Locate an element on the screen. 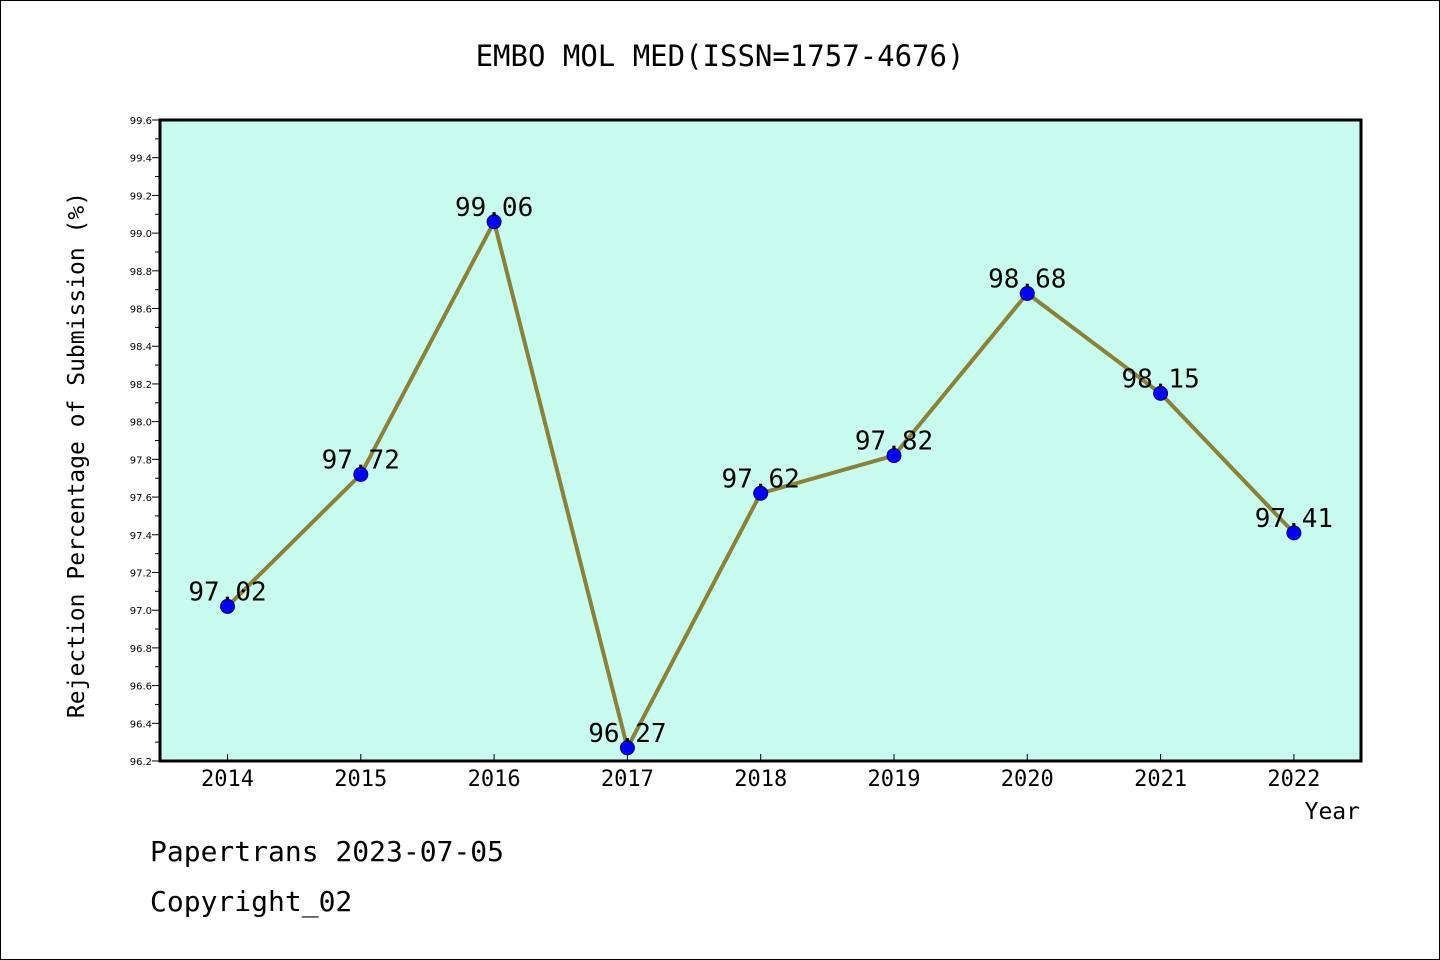 This screenshot has width=1440, height=960. y-tick-label: 97.2 is located at coordinates (141, 573).